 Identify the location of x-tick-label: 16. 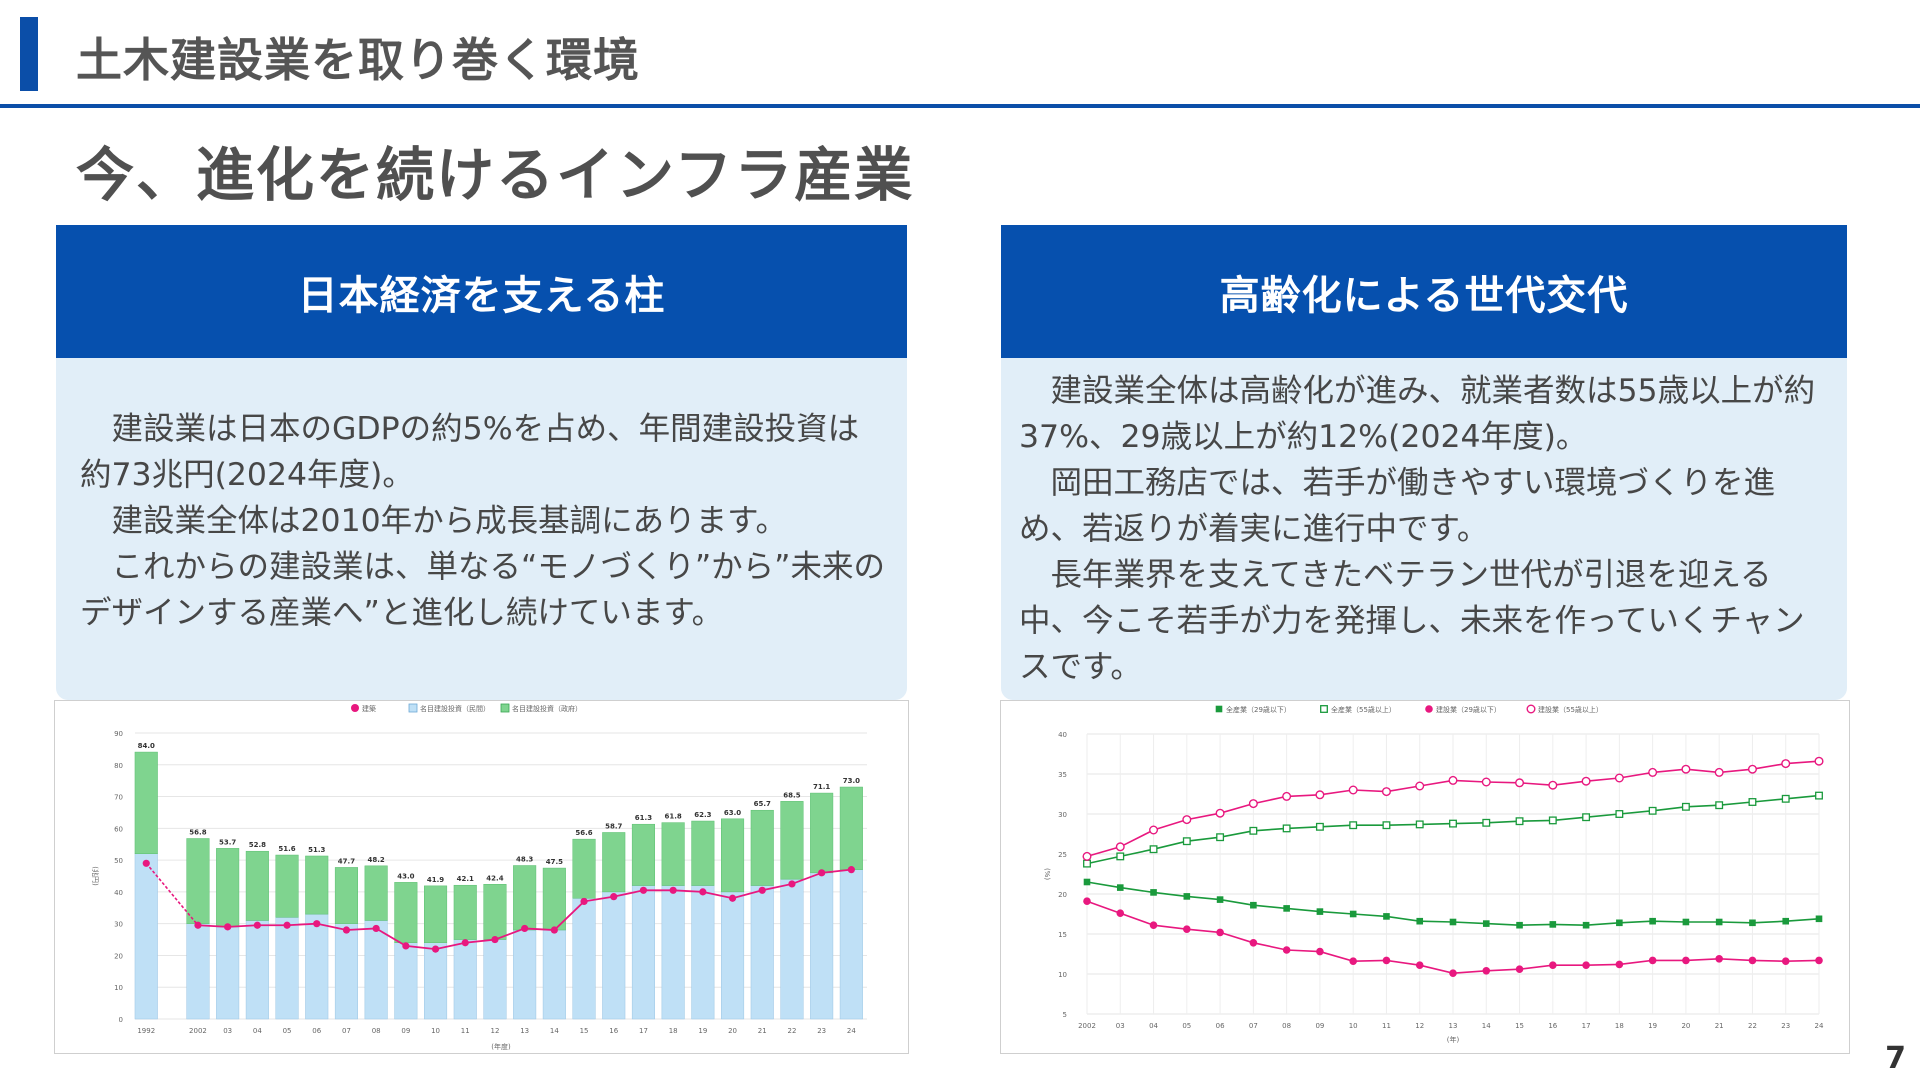
(1552, 1026).